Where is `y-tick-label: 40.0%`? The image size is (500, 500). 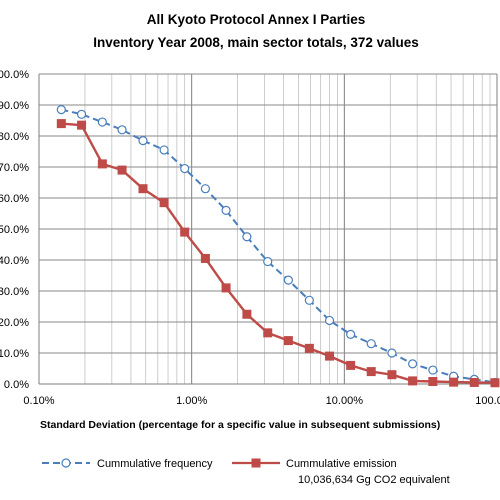
y-tick-label: 40.0% is located at coordinates (14, 261).